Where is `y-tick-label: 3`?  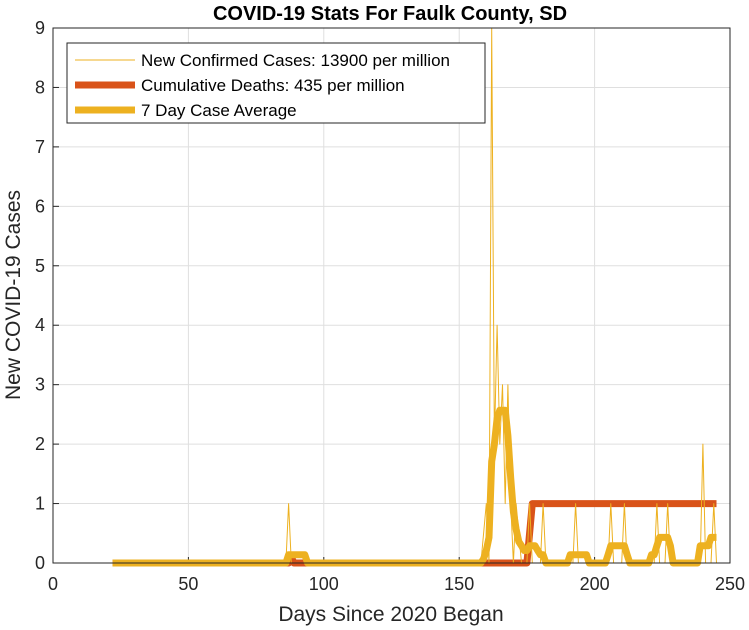
y-tick-label: 3 is located at coordinates (40, 385).